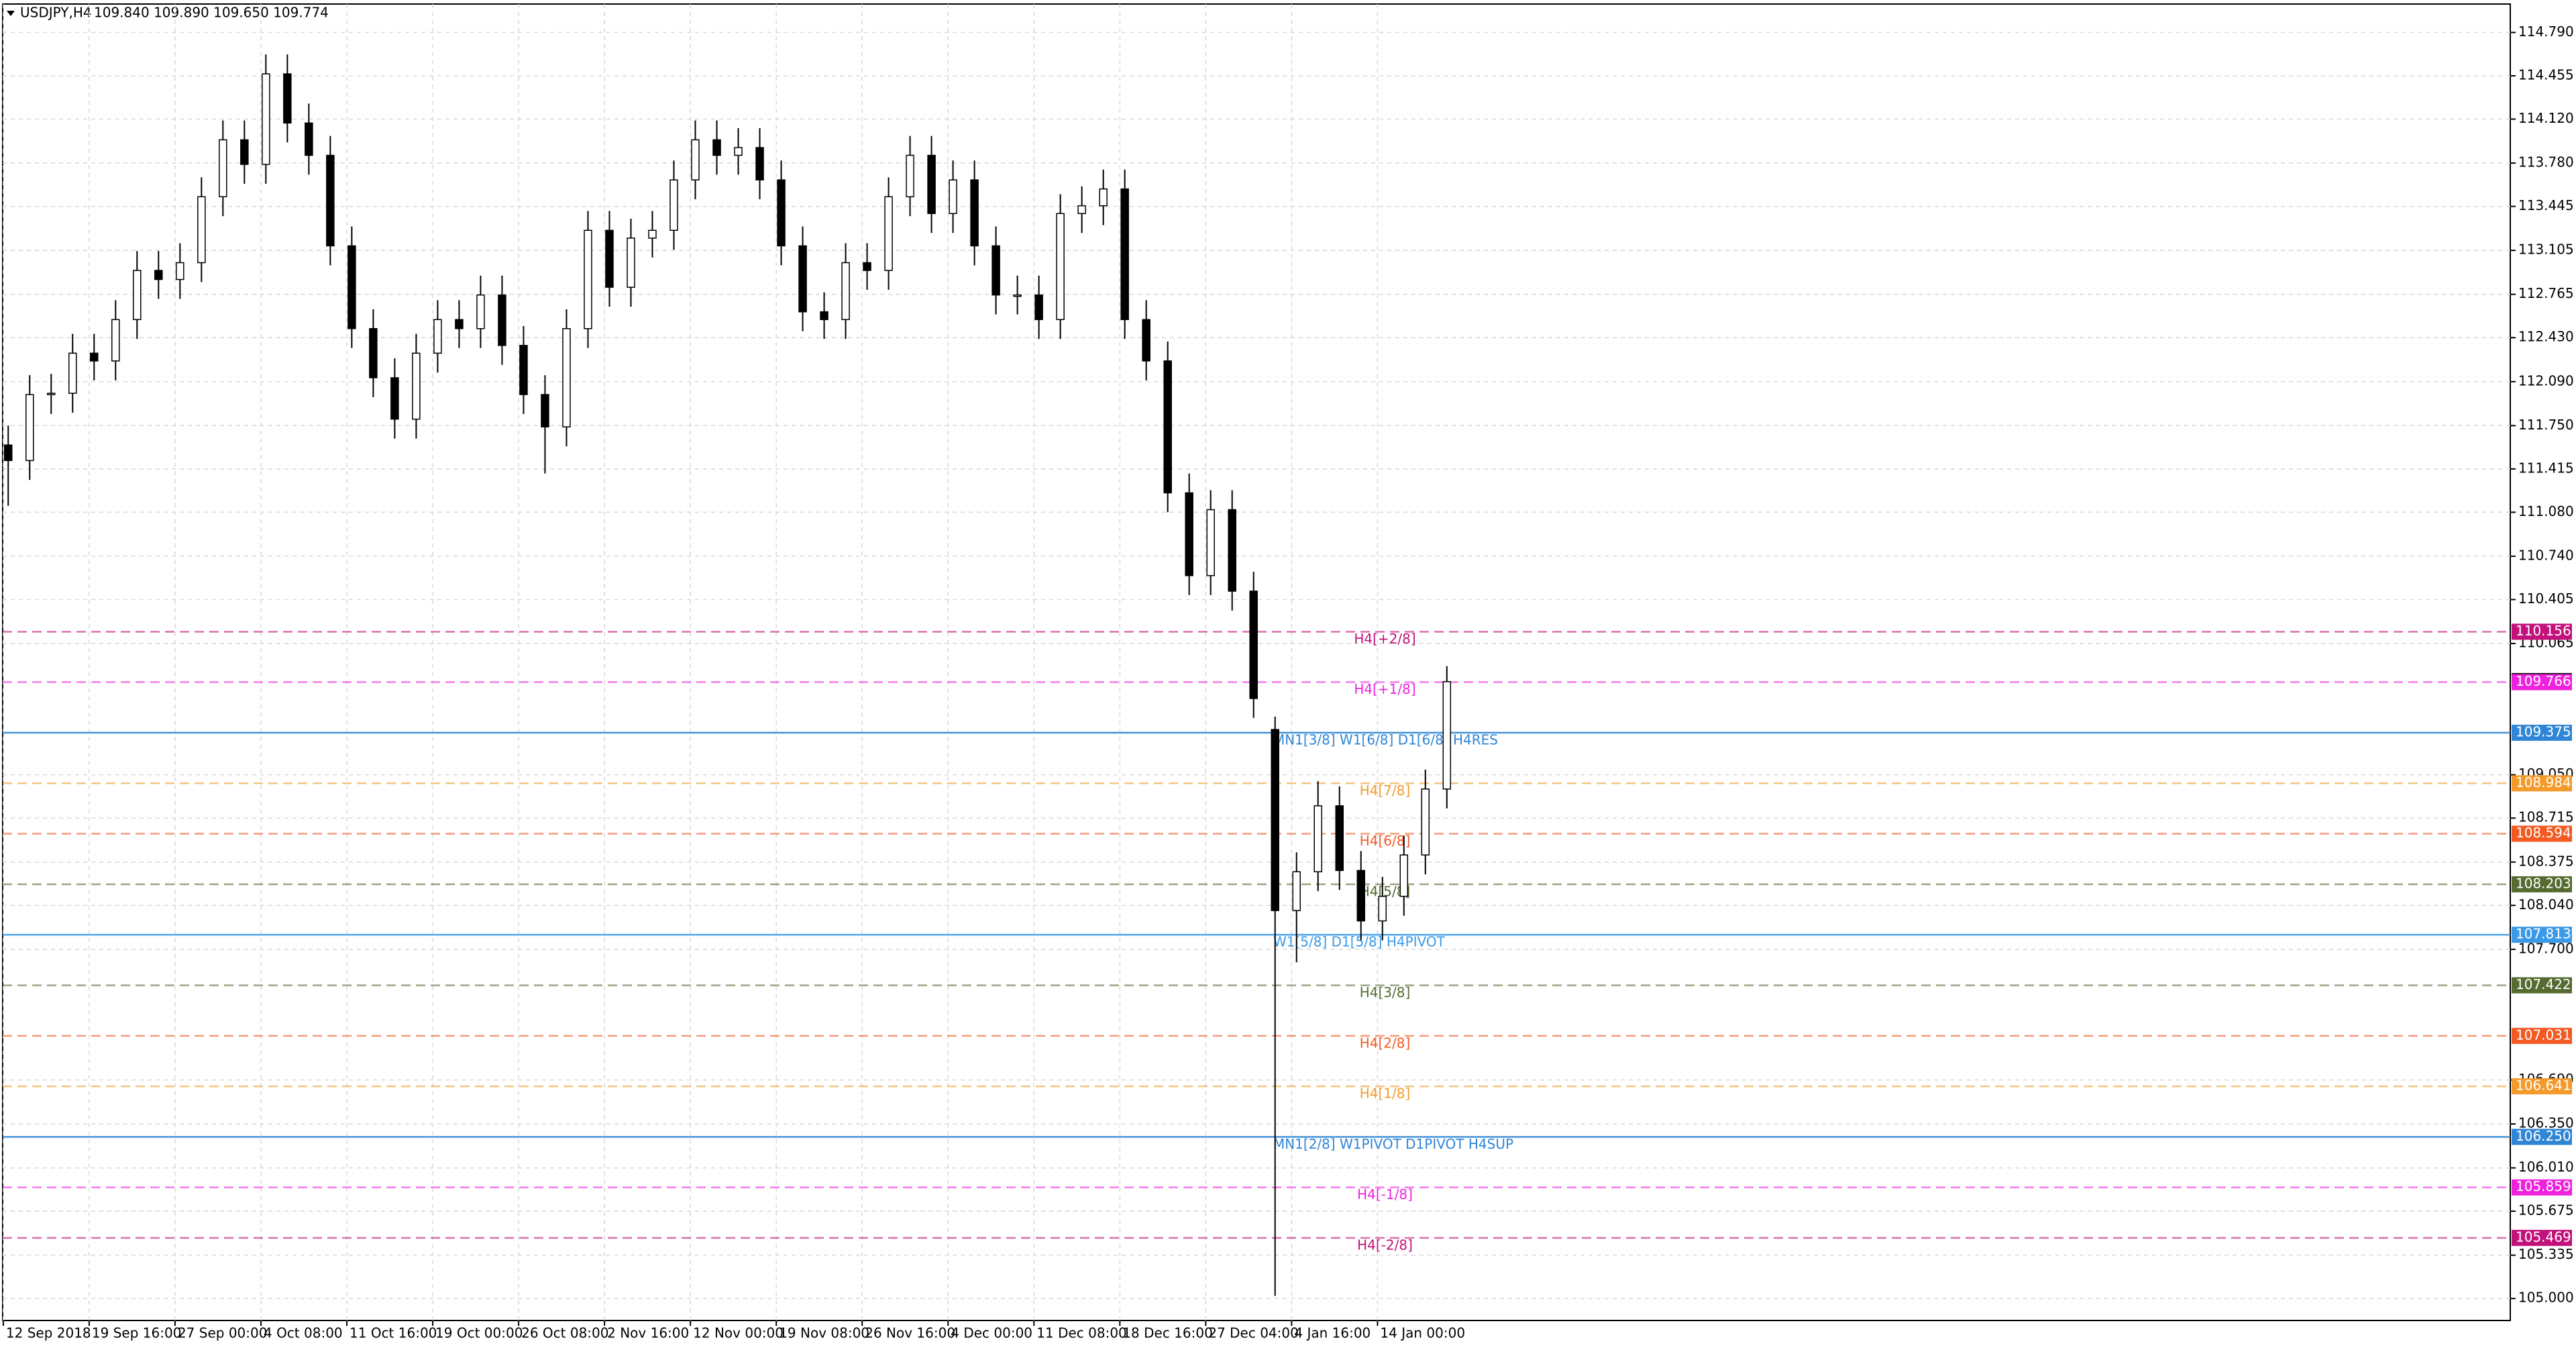 This screenshot has height=1346, width=2576. Describe the element at coordinates (2546, 1298) in the screenshot. I see `y-tick-label: 105.000` at that location.